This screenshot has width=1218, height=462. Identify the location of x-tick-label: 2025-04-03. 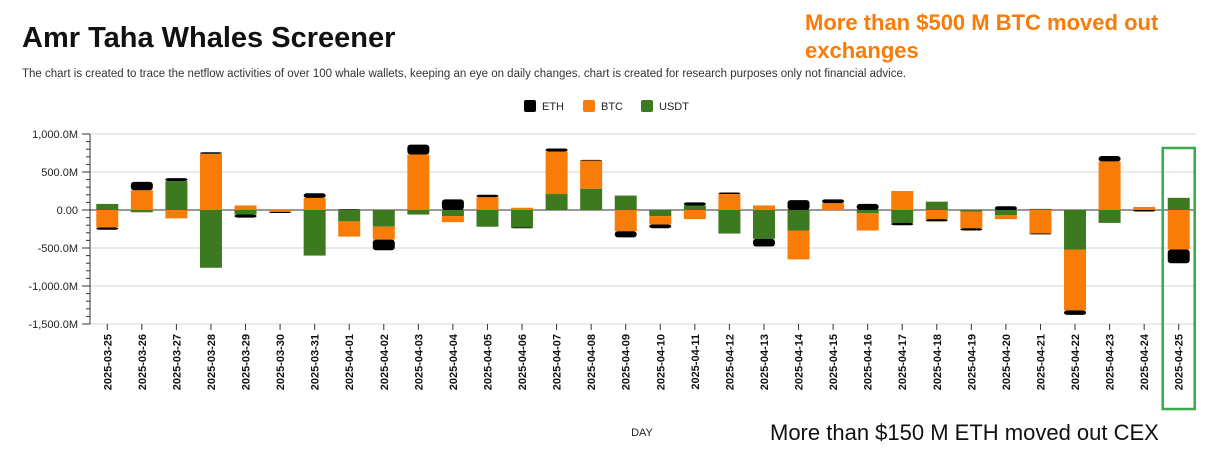
(419, 362).